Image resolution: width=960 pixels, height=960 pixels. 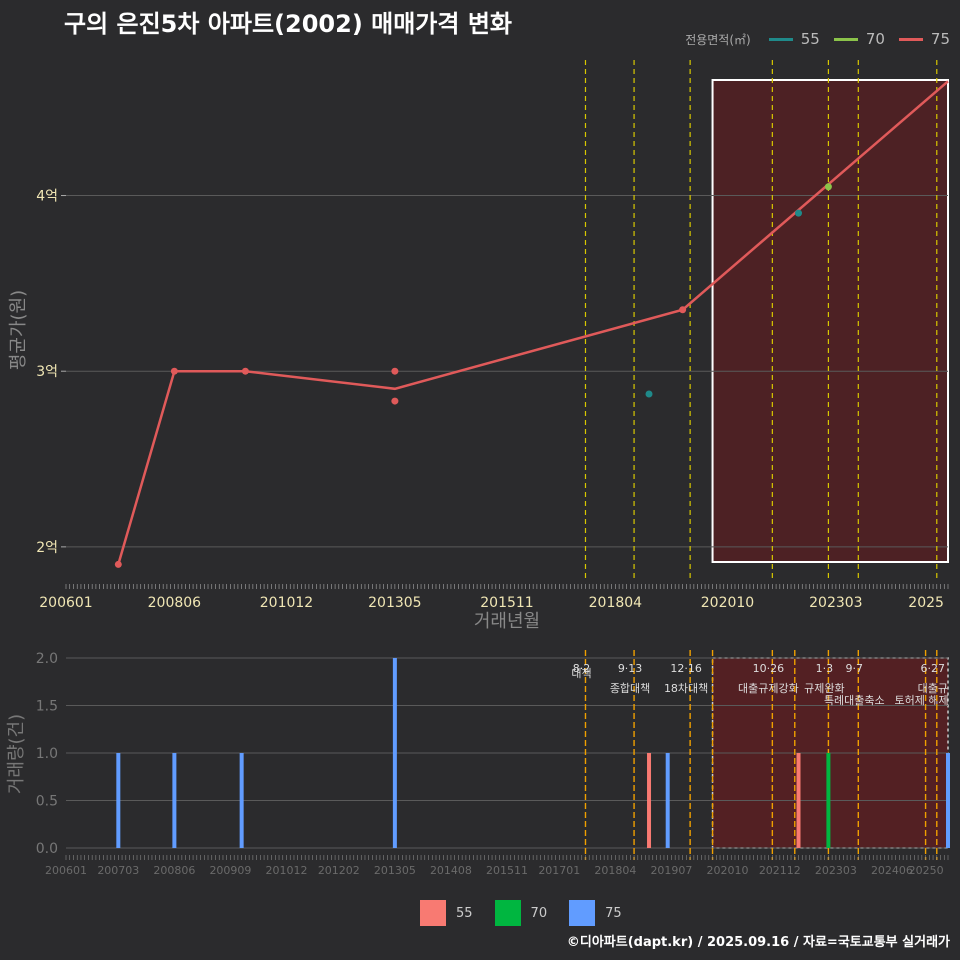 I want to click on legend-item-55: 55, so click(x=794, y=39).